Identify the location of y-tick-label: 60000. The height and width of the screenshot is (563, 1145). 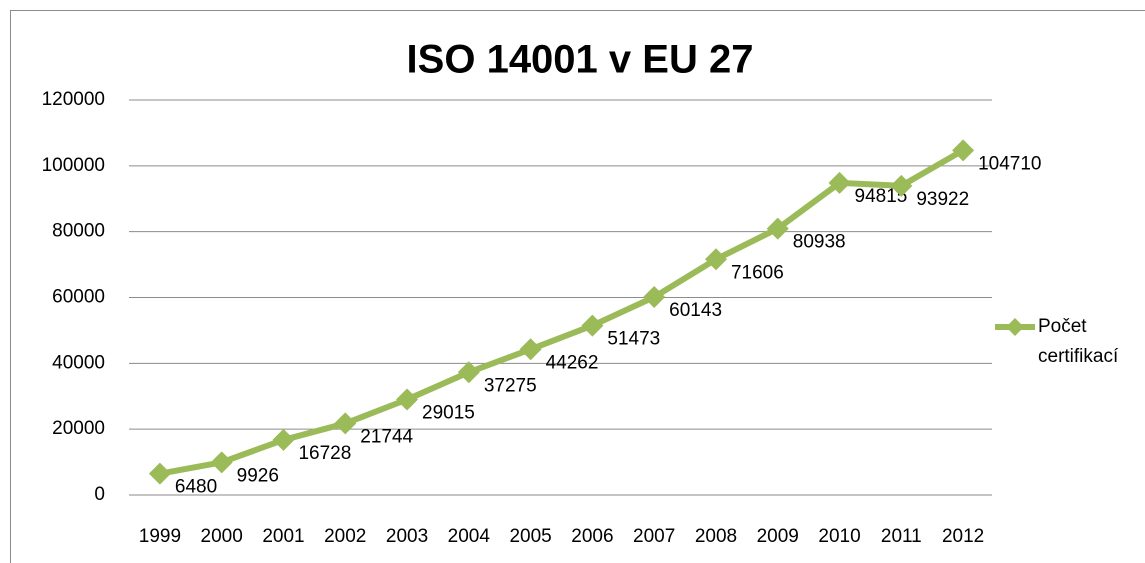
(78, 297).